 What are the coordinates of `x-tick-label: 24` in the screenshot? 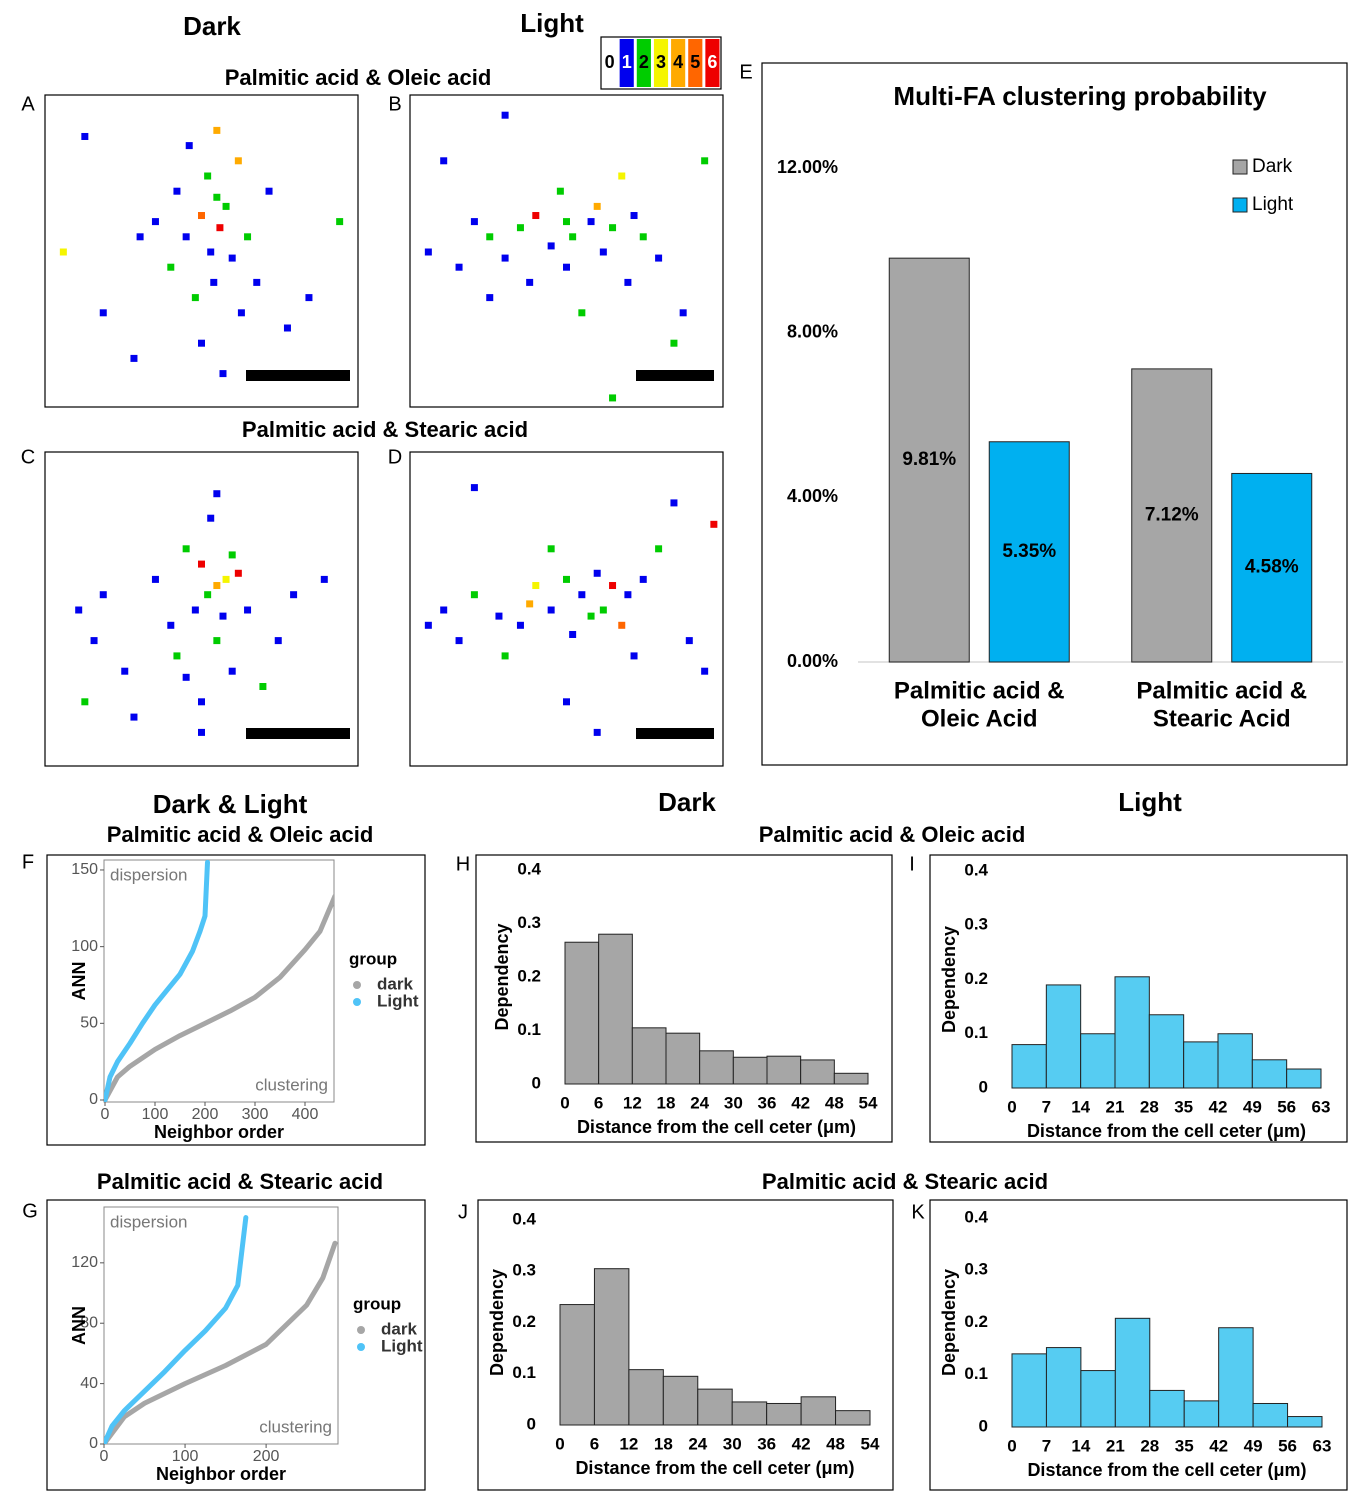 It's located at (699, 1102).